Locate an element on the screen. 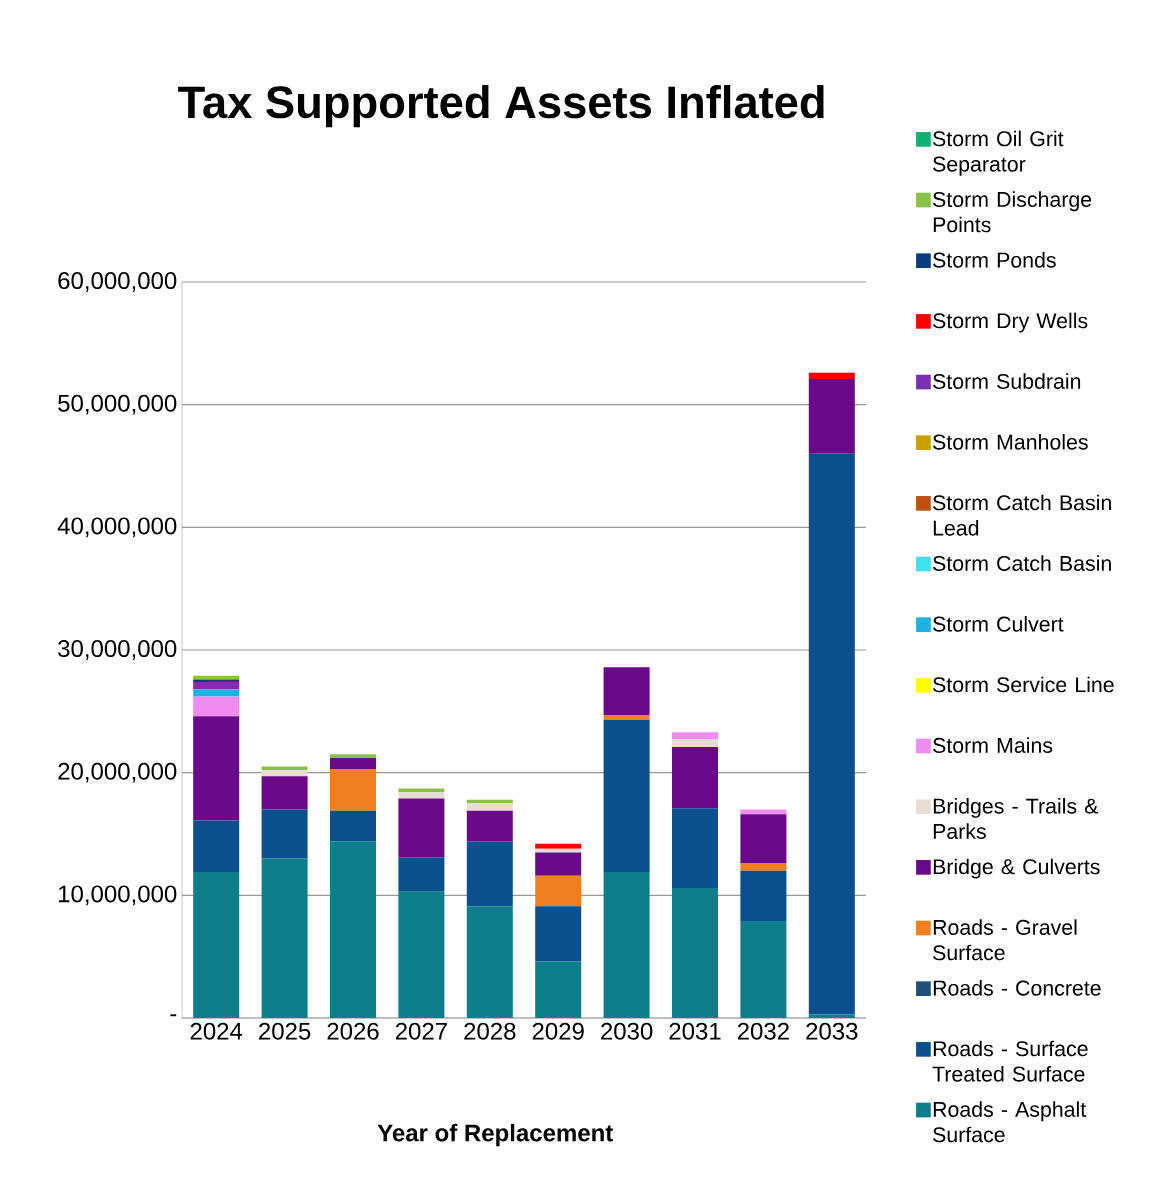 The height and width of the screenshot is (1193, 1157). legend-label: Roads - Surface Treated Surface is located at coordinates (1010, 1061).